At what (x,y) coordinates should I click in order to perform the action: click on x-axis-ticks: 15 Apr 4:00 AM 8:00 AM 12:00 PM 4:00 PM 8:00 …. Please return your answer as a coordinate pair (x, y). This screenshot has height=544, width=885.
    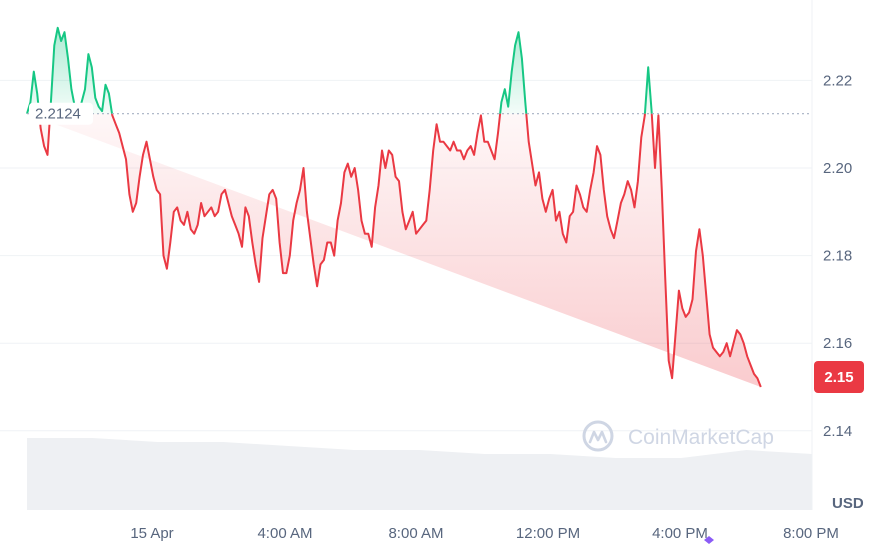
    Looking at the image, I should click on (484, 533).